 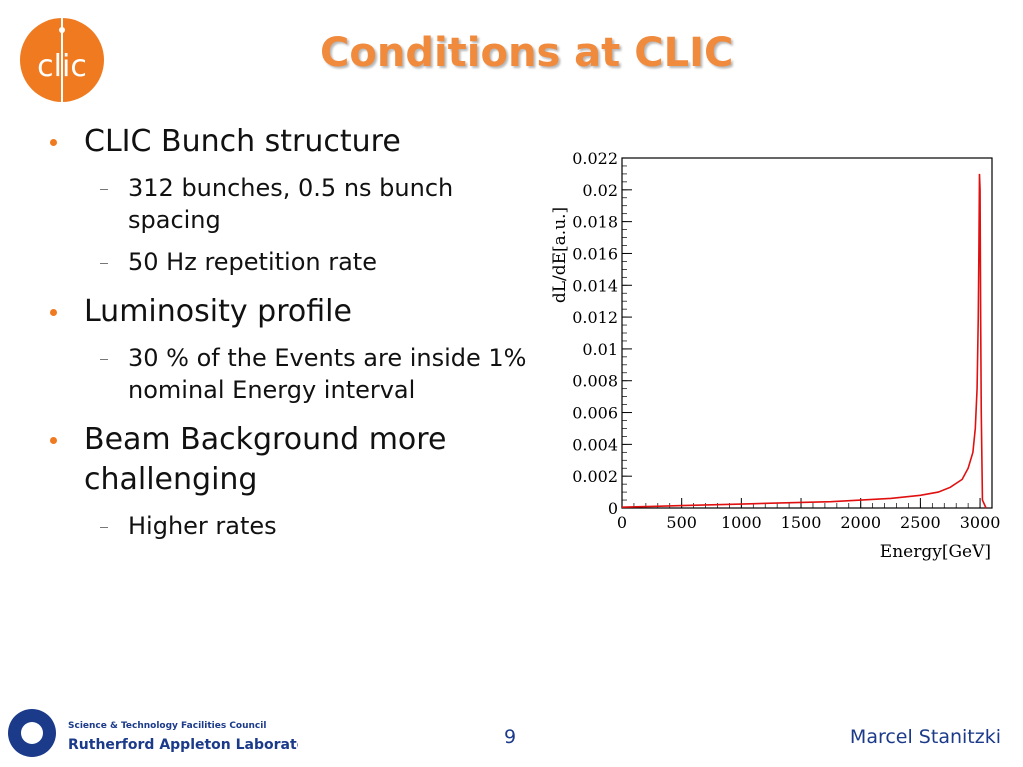 What do you see at coordinates (218, 311) in the screenshot?
I see `bullet-text: Luminosity profile` at bounding box center [218, 311].